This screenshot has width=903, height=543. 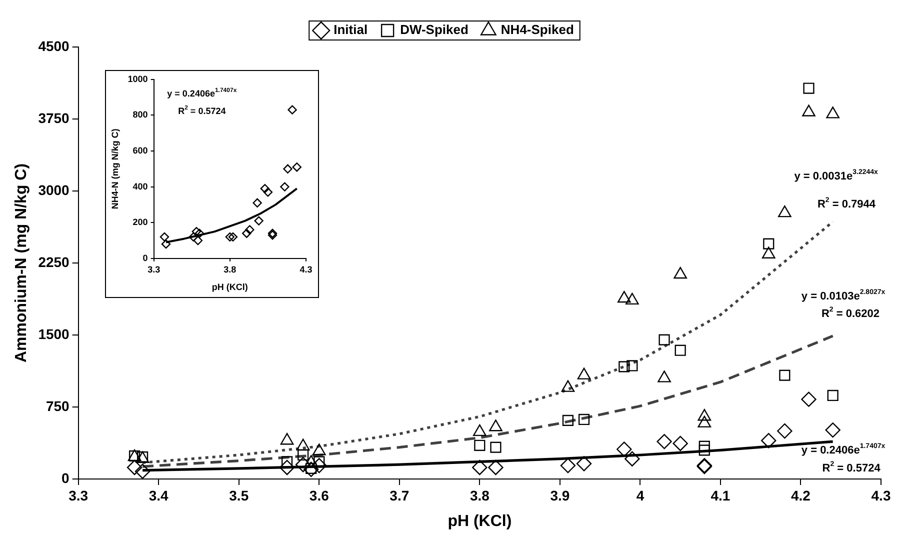 What do you see at coordinates (115, 169) in the screenshot?
I see `y-axis-title: NH4-N (mg N/kg C)` at bounding box center [115, 169].